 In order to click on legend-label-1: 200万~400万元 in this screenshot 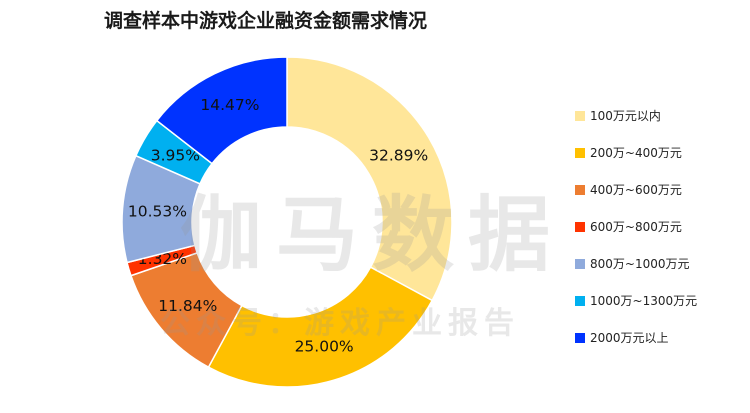, I will do `click(636, 153)`.